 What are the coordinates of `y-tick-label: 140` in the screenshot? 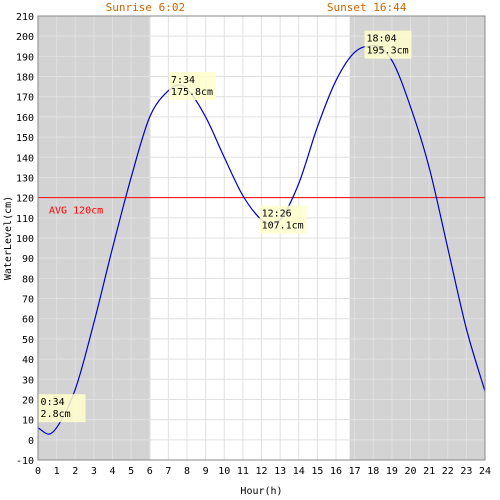 It's located at (25, 158).